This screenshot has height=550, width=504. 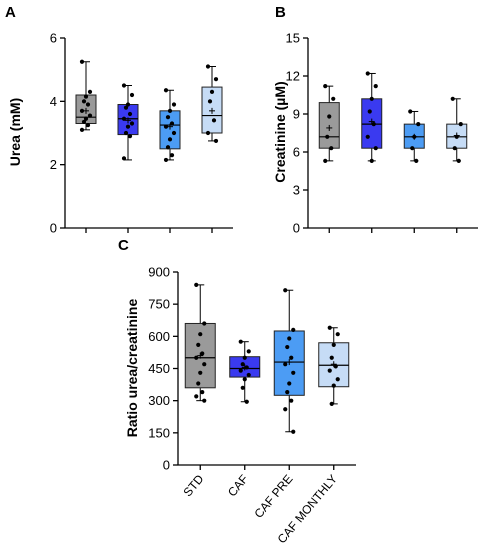 I want to click on y-tick-label: 450, so click(x=159, y=368).